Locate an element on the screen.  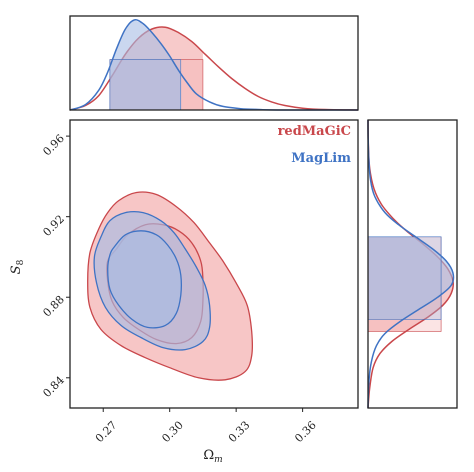
legend: redMaGiC MagLim is located at coordinates (315, 145).